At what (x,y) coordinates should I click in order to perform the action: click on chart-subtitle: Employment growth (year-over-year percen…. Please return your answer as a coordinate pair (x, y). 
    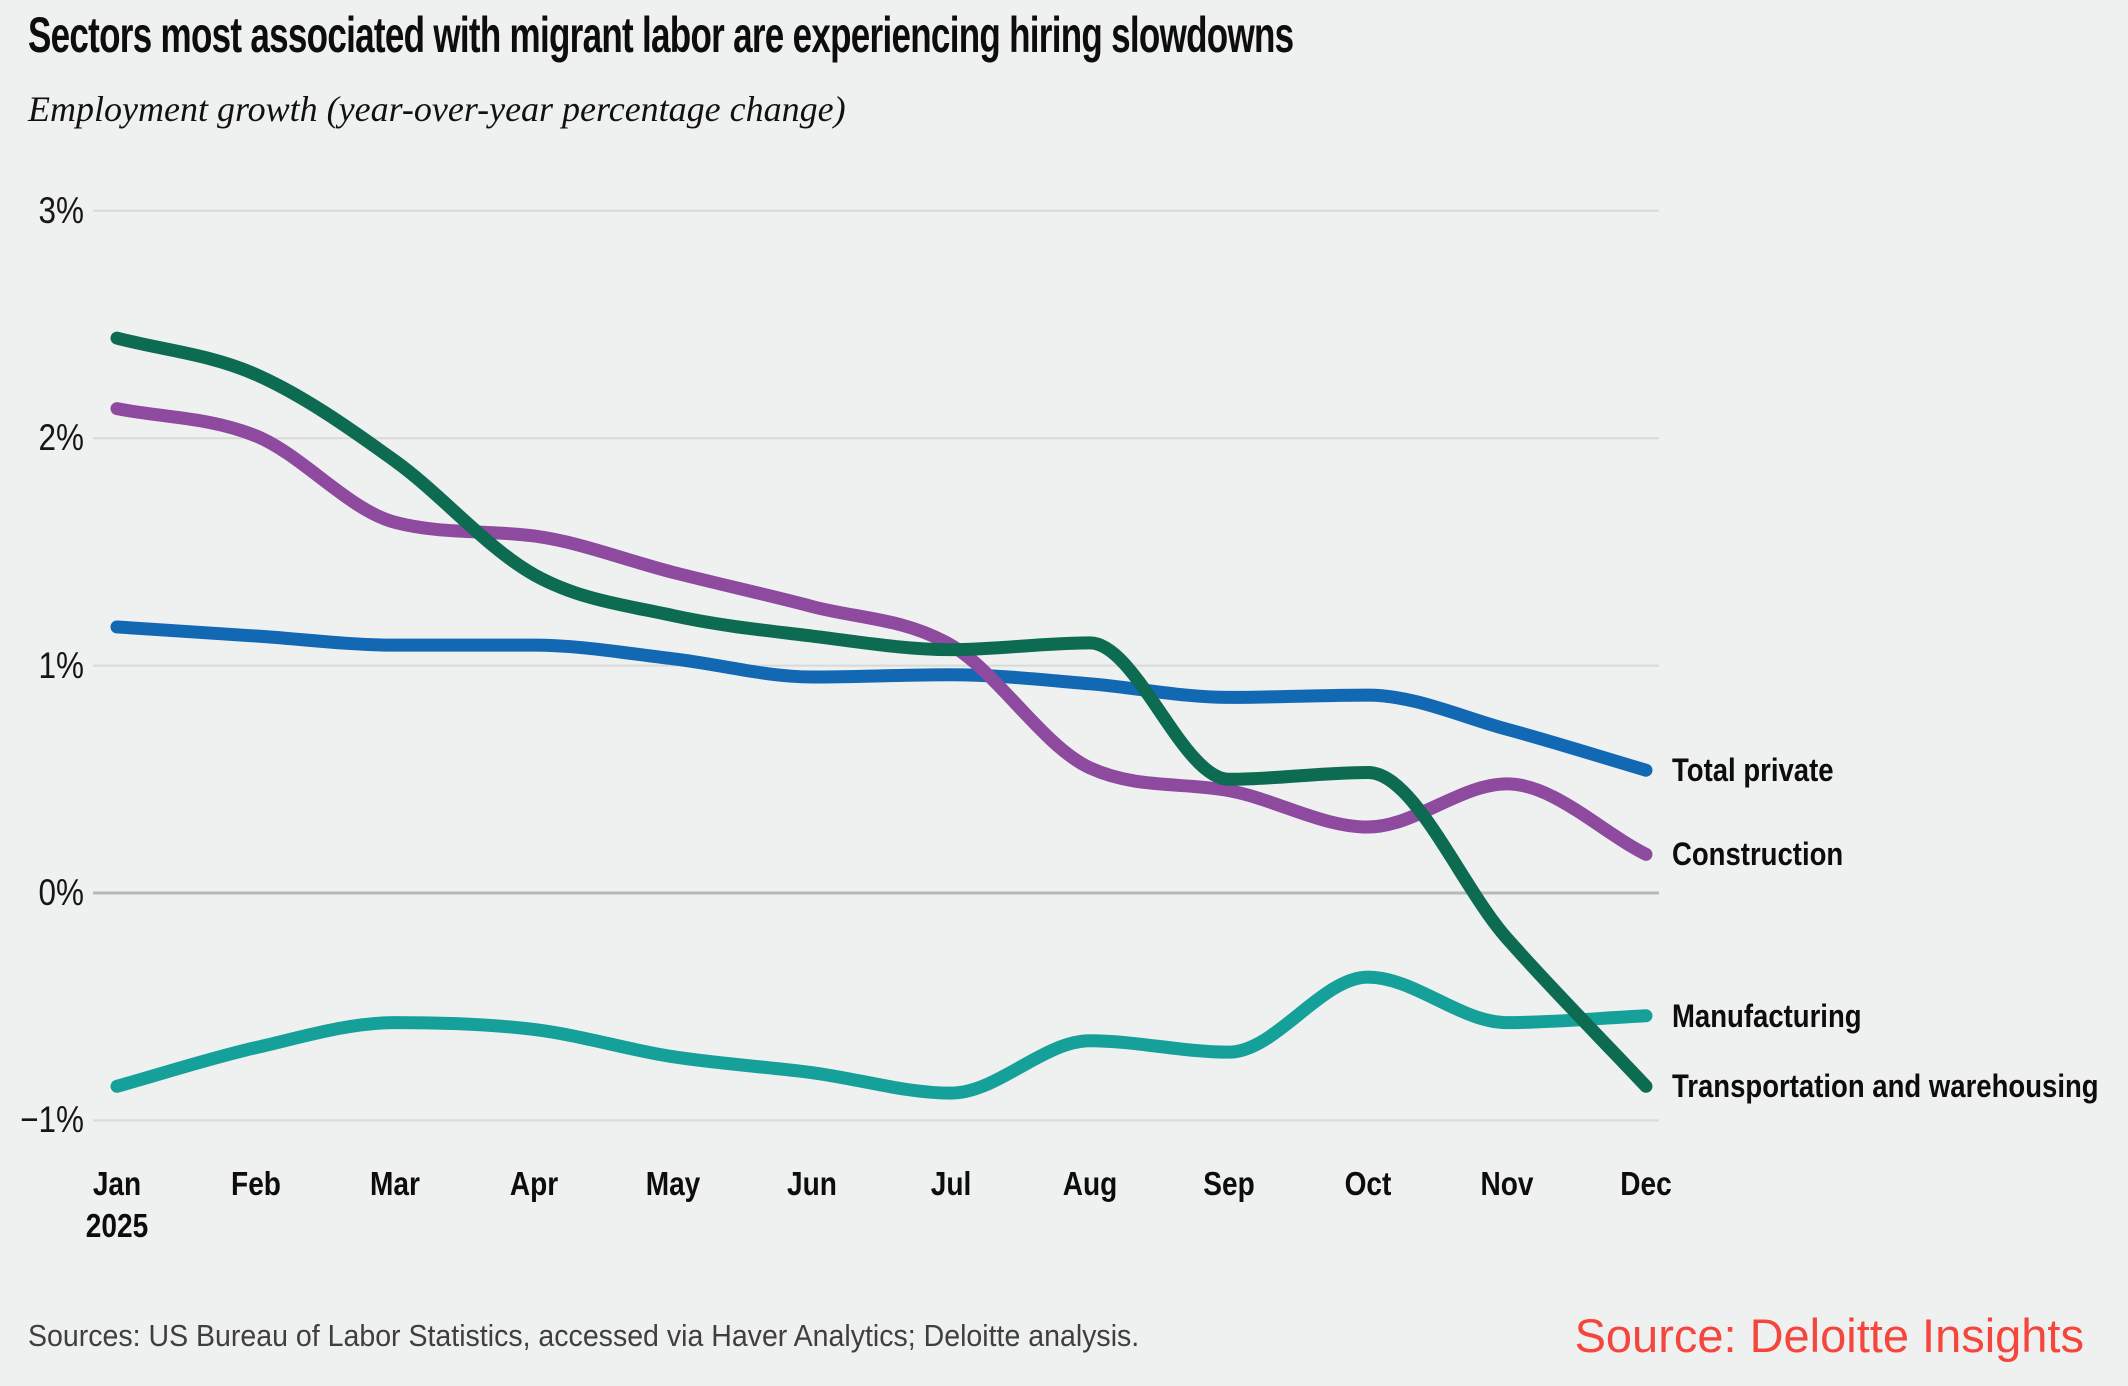
    Looking at the image, I should click on (437, 109).